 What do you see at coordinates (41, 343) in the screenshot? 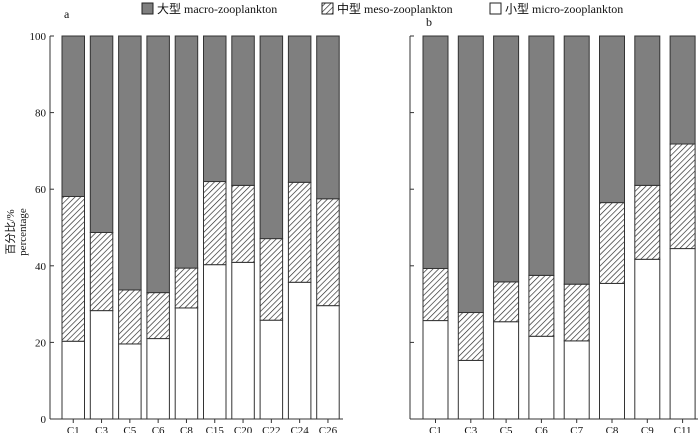
I see `y-tick-label: 20` at bounding box center [41, 343].